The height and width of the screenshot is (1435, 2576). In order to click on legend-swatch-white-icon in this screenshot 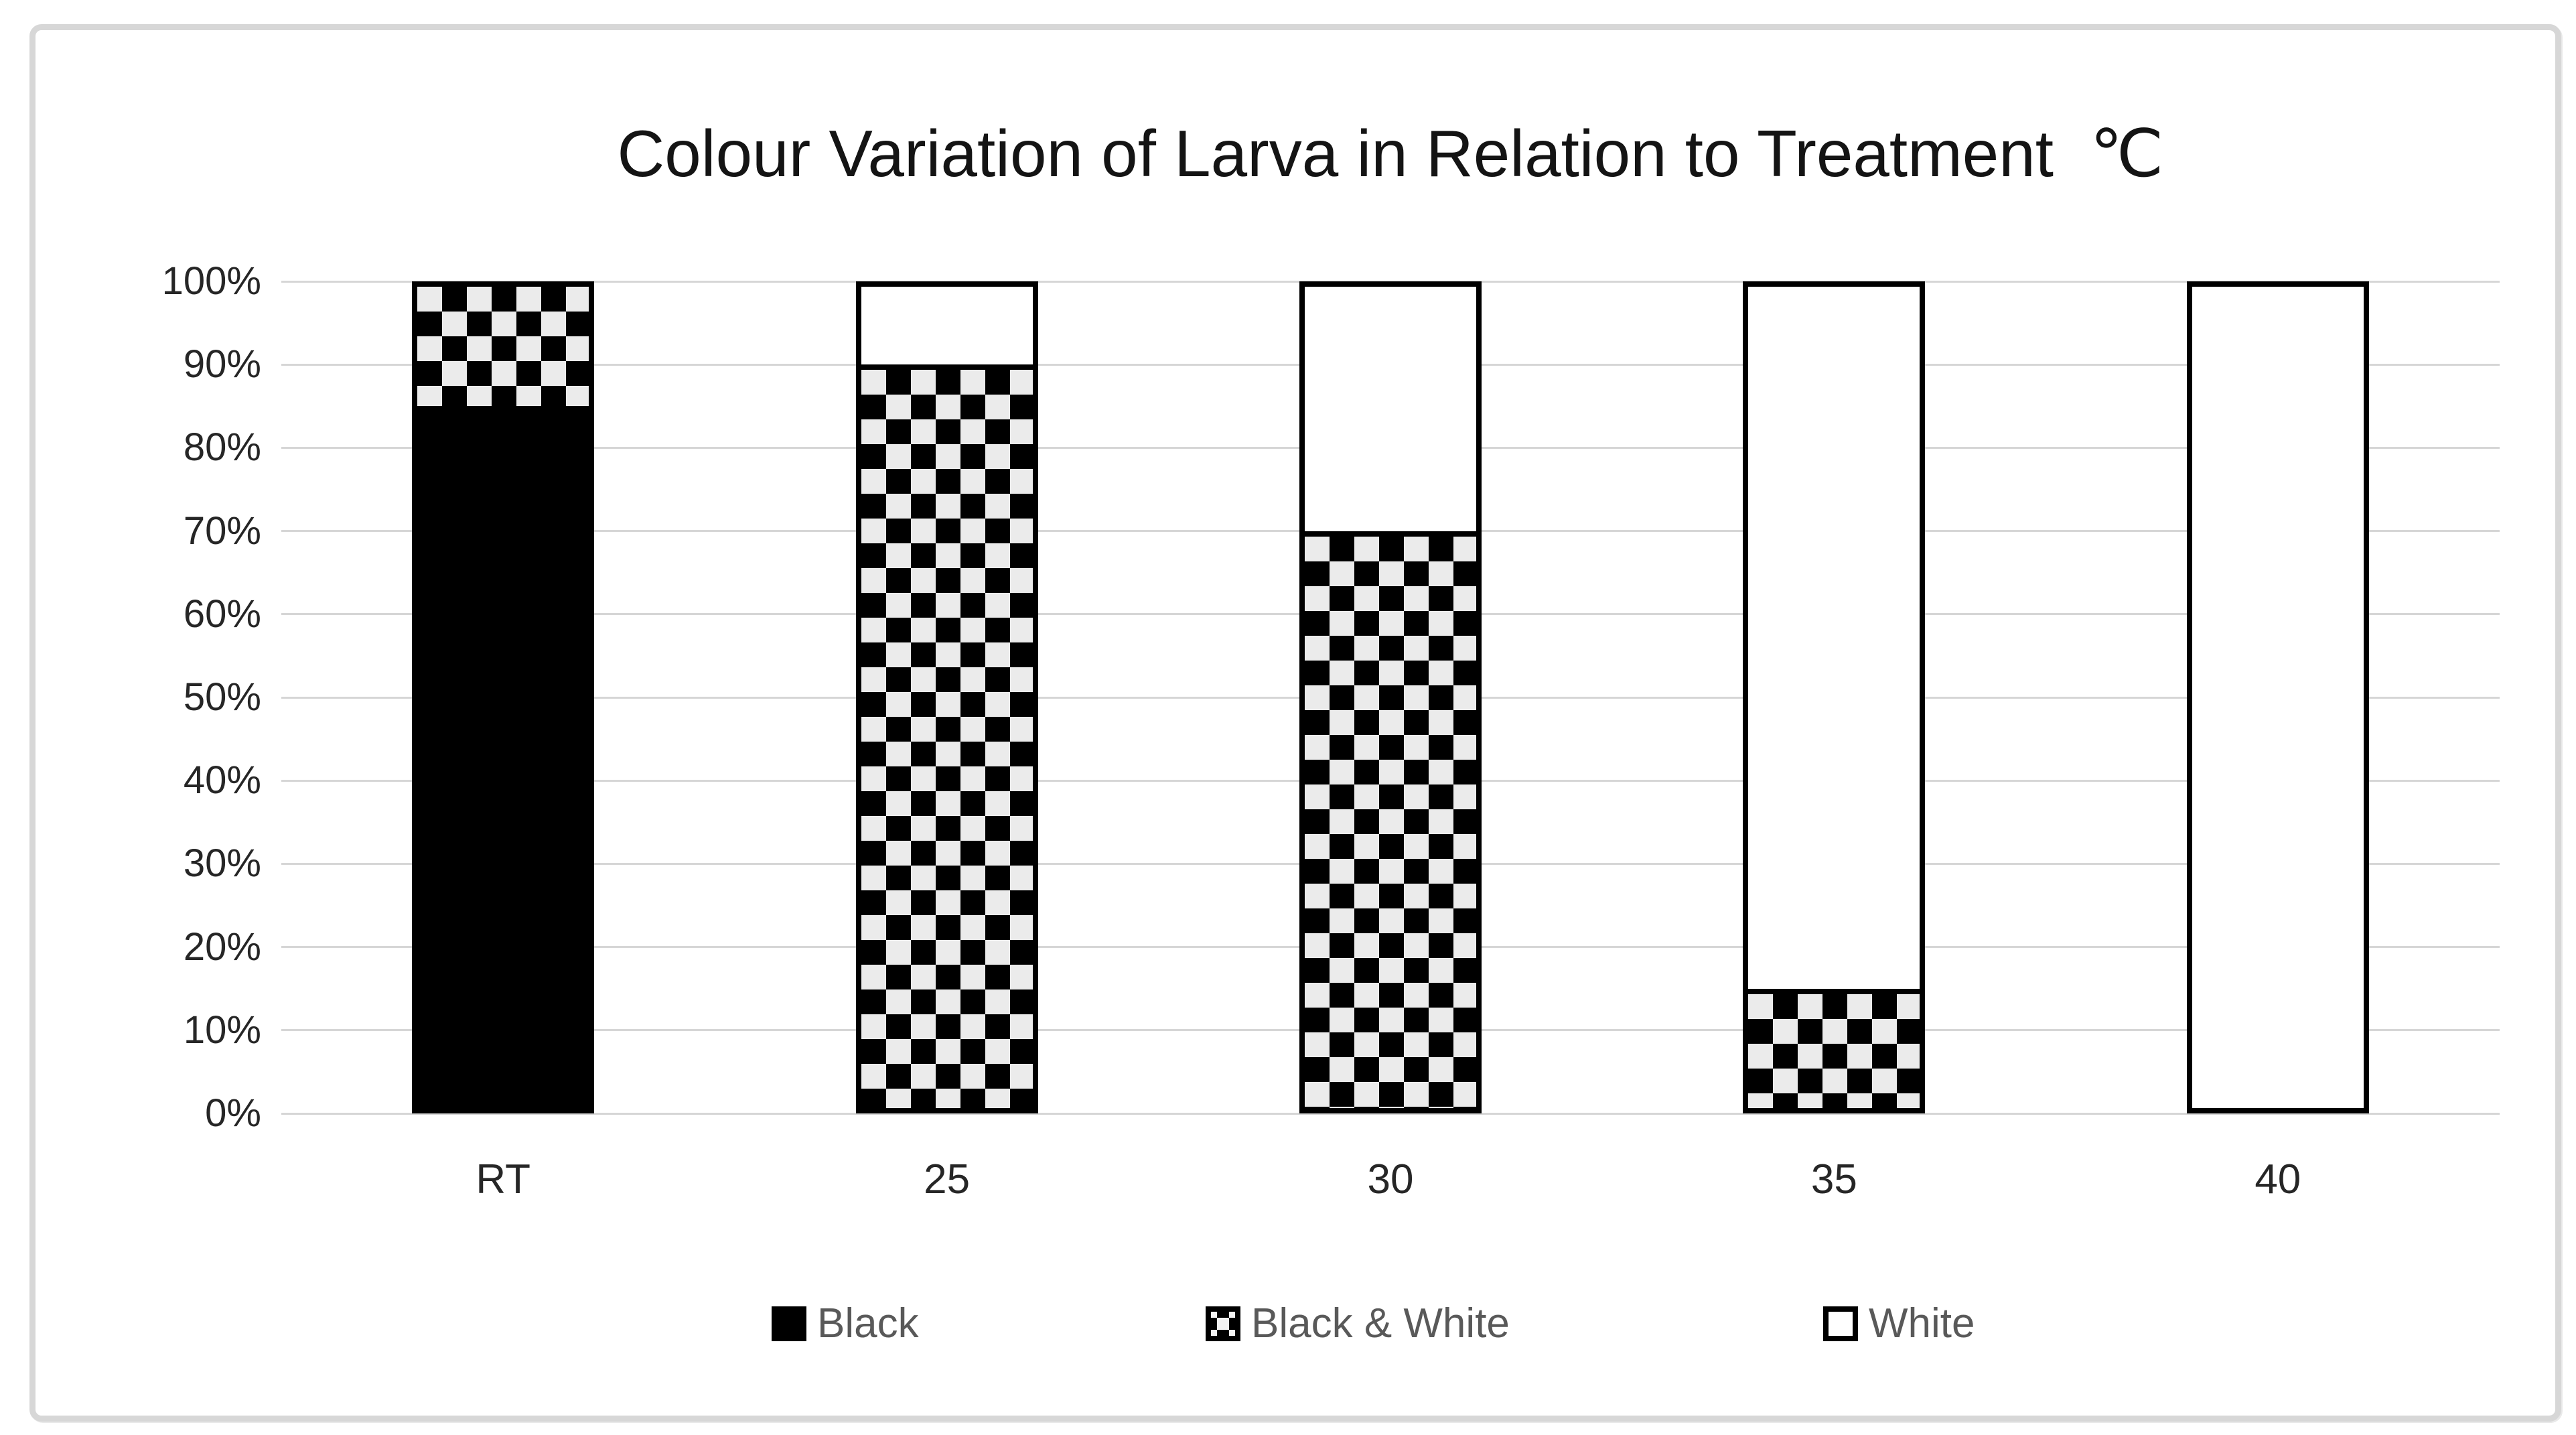, I will do `click(1840, 1323)`.